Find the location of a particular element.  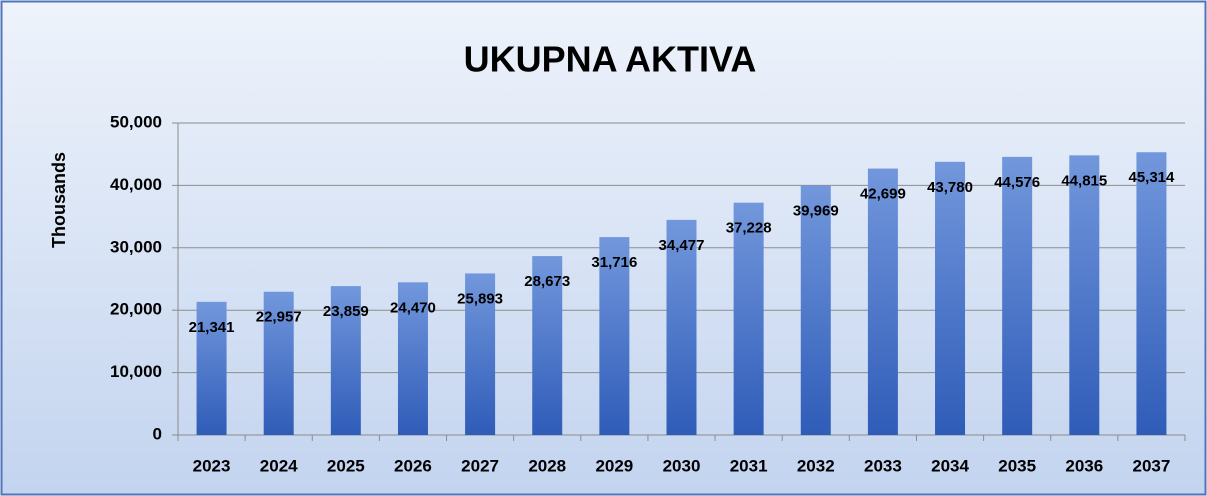

x-tick-label: 2027 is located at coordinates (480, 465).